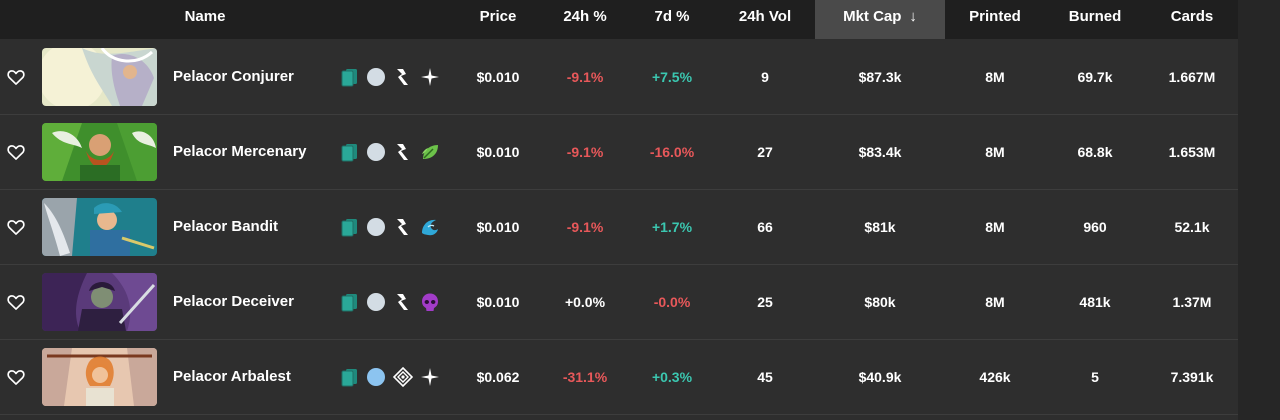 This screenshot has height=420, width=1280. What do you see at coordinates (672, 302) in the screenshot?
I see `change-7d-value: -0.0%` at bounding box center [672, 302].